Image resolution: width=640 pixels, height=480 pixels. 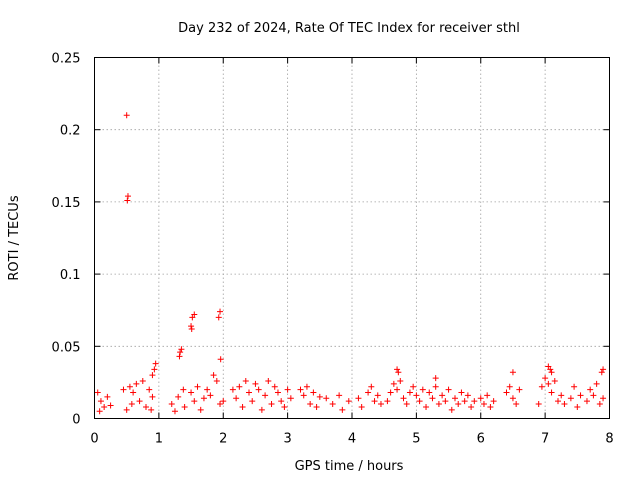 I want to click on x-axis-label: GPS time / hours, so click(x=349, y=466).